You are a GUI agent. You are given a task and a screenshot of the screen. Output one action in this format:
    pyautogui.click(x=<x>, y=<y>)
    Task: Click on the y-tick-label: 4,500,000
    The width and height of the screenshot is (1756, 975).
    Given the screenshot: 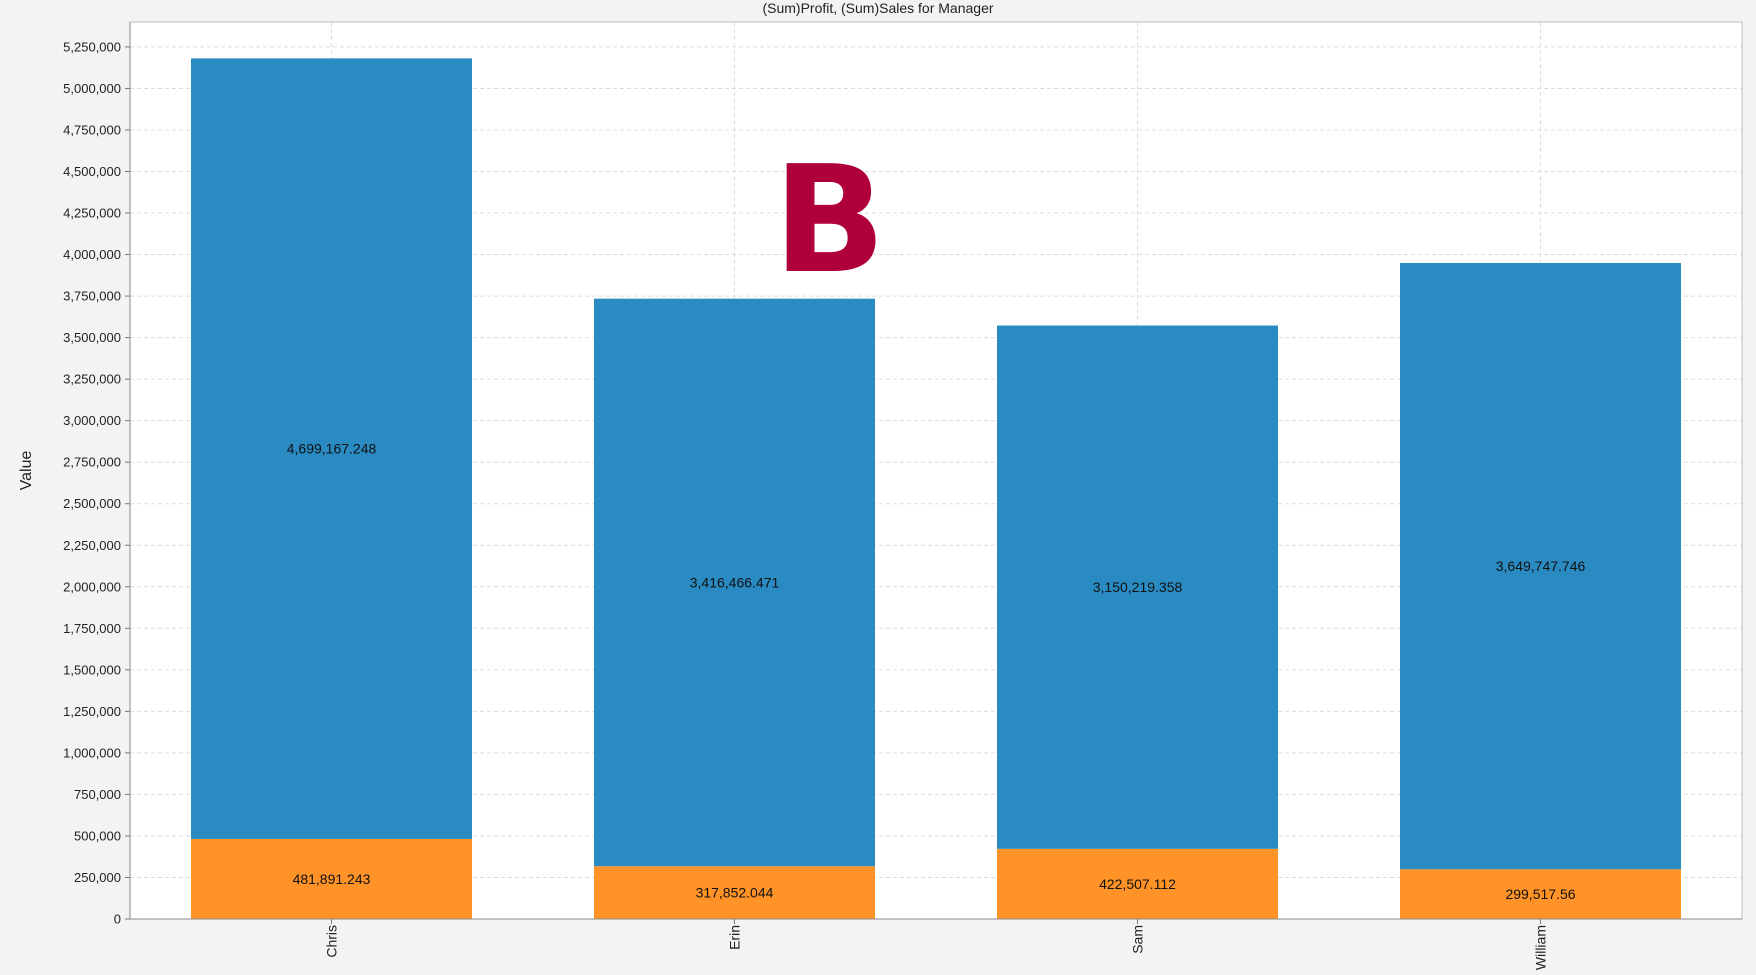 What is the action you would take?
    pyautogui.click(x=92, y=171)
    